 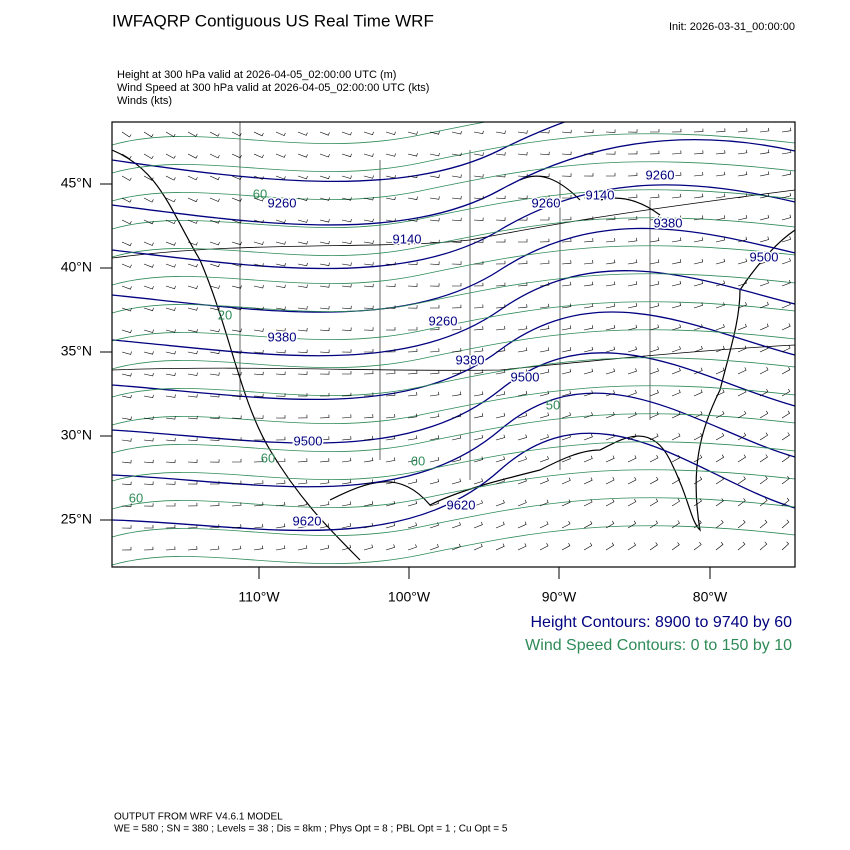 What do you see at coordinates (470, 359) in the screenshot?
I see `height-contour-label: 9380` at bounding box center [470, 359].